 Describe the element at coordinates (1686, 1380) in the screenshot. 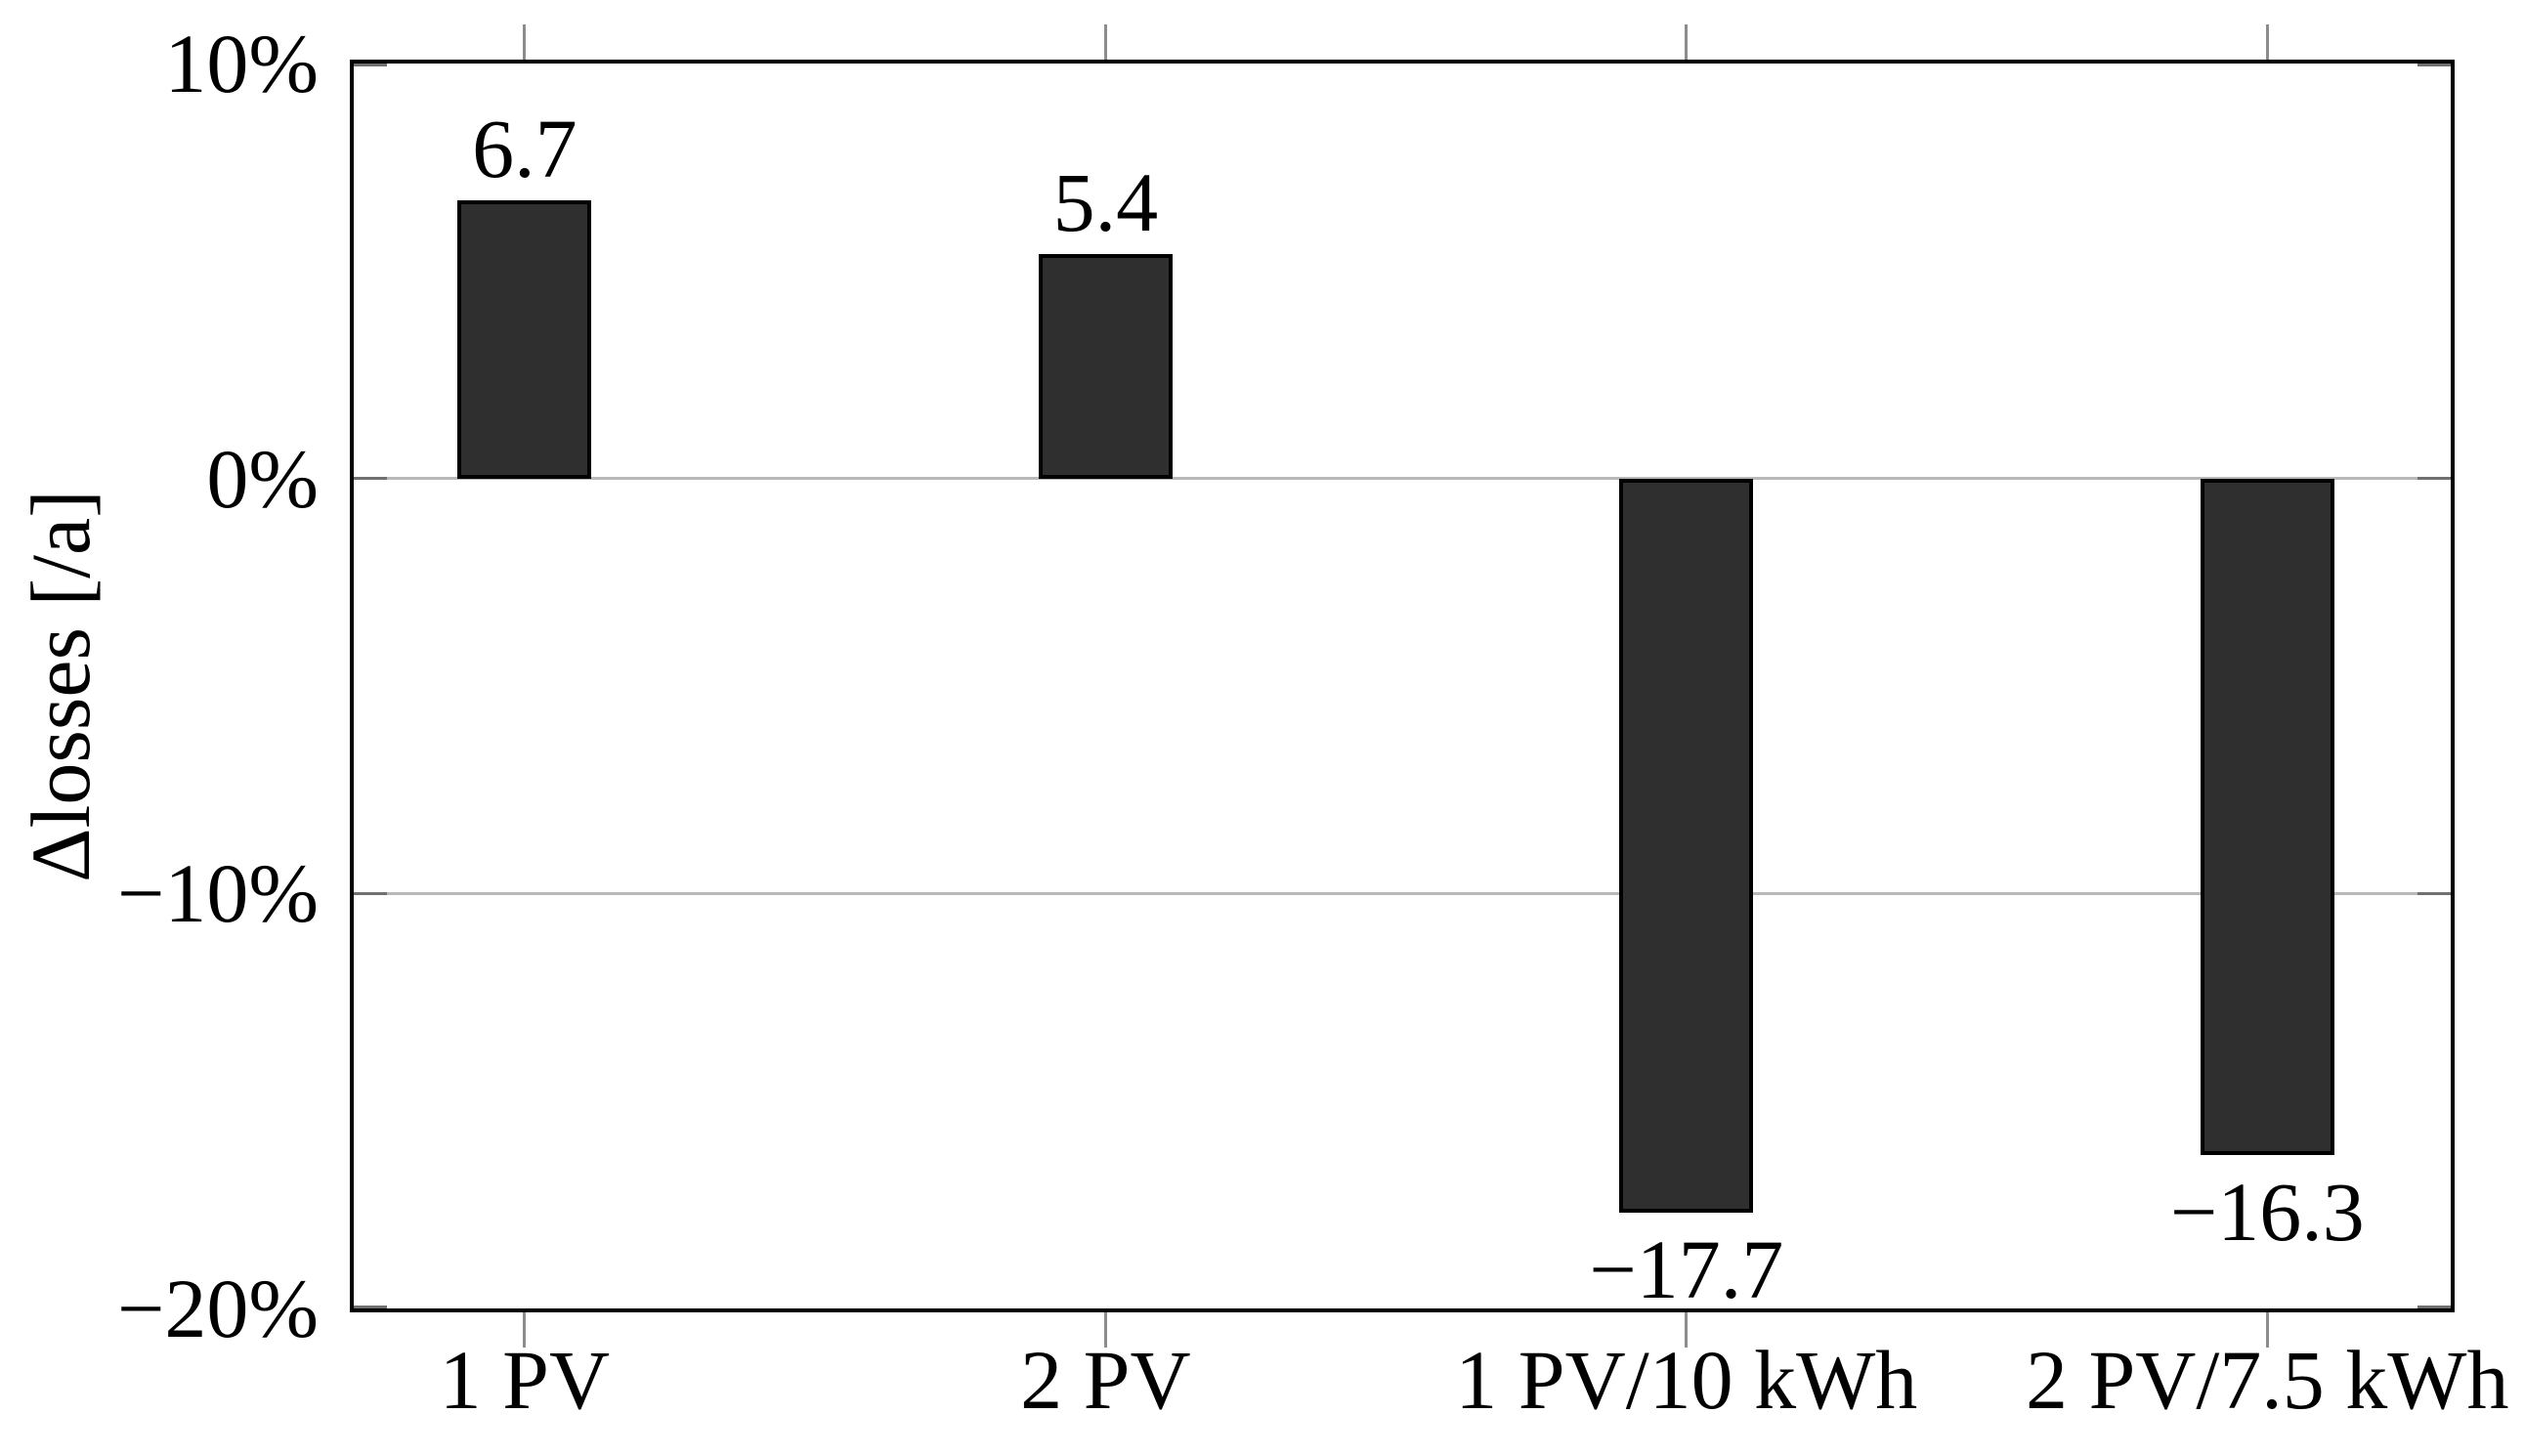

I see `x-tick-label: 1 PV/10 kWh` at that location.